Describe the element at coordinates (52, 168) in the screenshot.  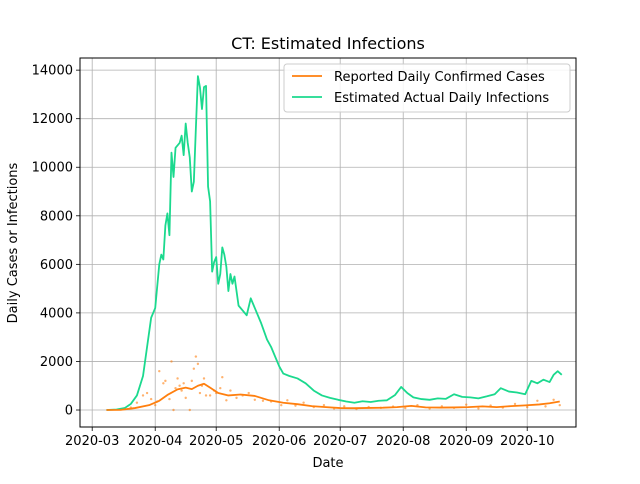
I see `y-tick-label: 10000` at that location.